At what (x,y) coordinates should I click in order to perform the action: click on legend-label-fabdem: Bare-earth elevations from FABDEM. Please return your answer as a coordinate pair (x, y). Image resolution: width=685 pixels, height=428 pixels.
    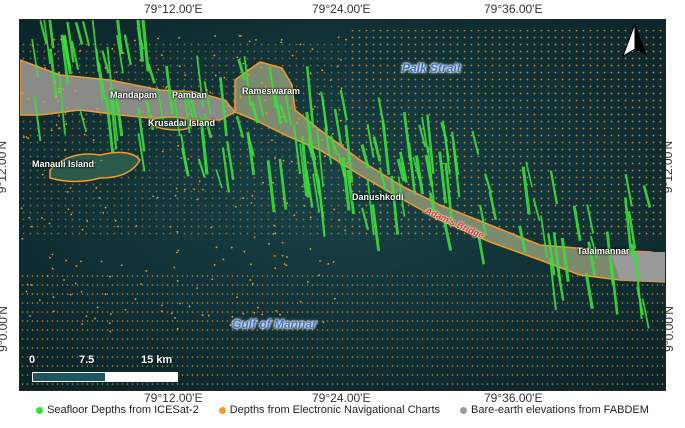
    Looking at the image, I should click on (560, 410).